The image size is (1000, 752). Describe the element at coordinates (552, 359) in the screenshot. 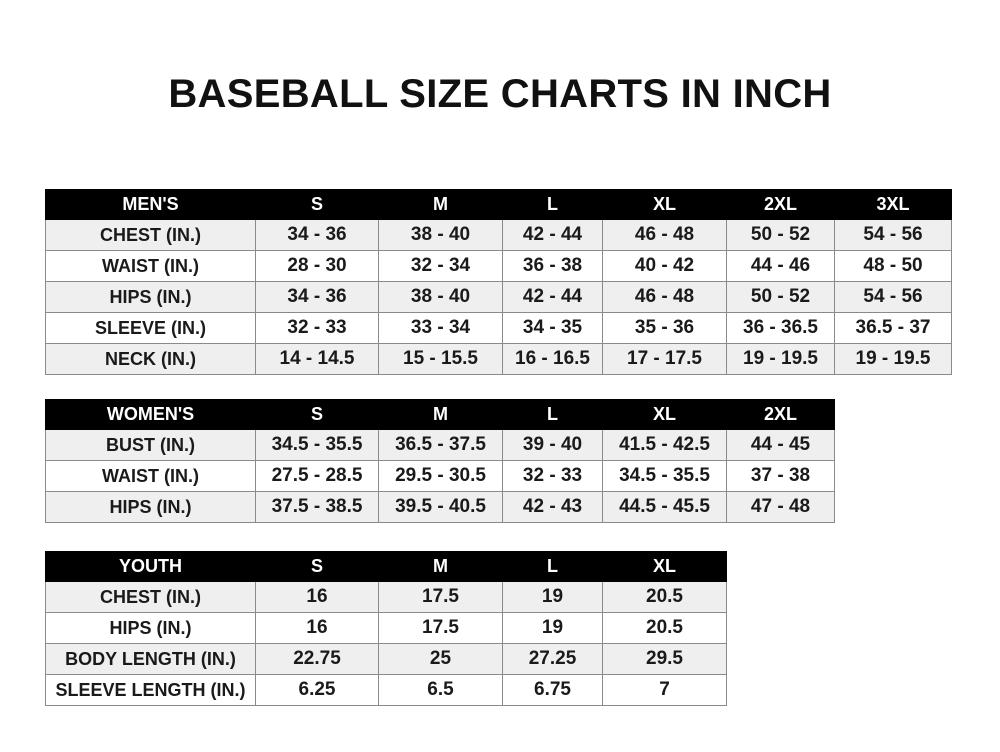

I see `size-value: 16 - 16.5` at that location.